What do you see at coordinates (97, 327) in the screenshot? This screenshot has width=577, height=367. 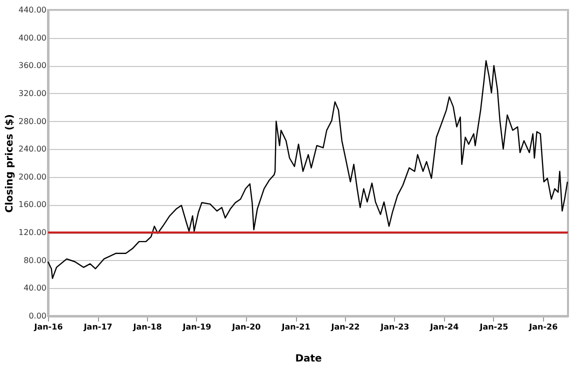 I see `x-tick-label: Jan-17` at bounding box center [97, 327].